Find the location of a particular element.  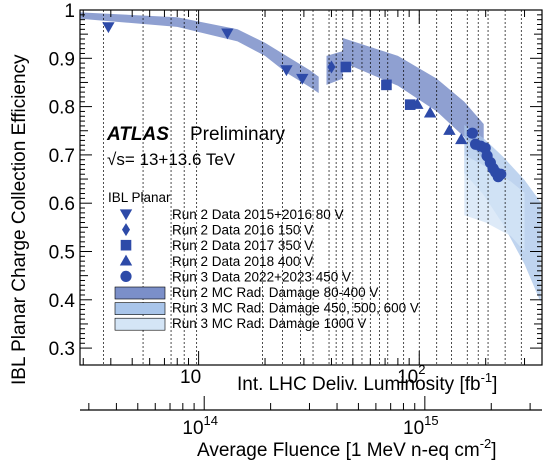

x-axis-title-main: Int. LHC Deliv. Luminosity [fb is located at coordinates (359, 384).